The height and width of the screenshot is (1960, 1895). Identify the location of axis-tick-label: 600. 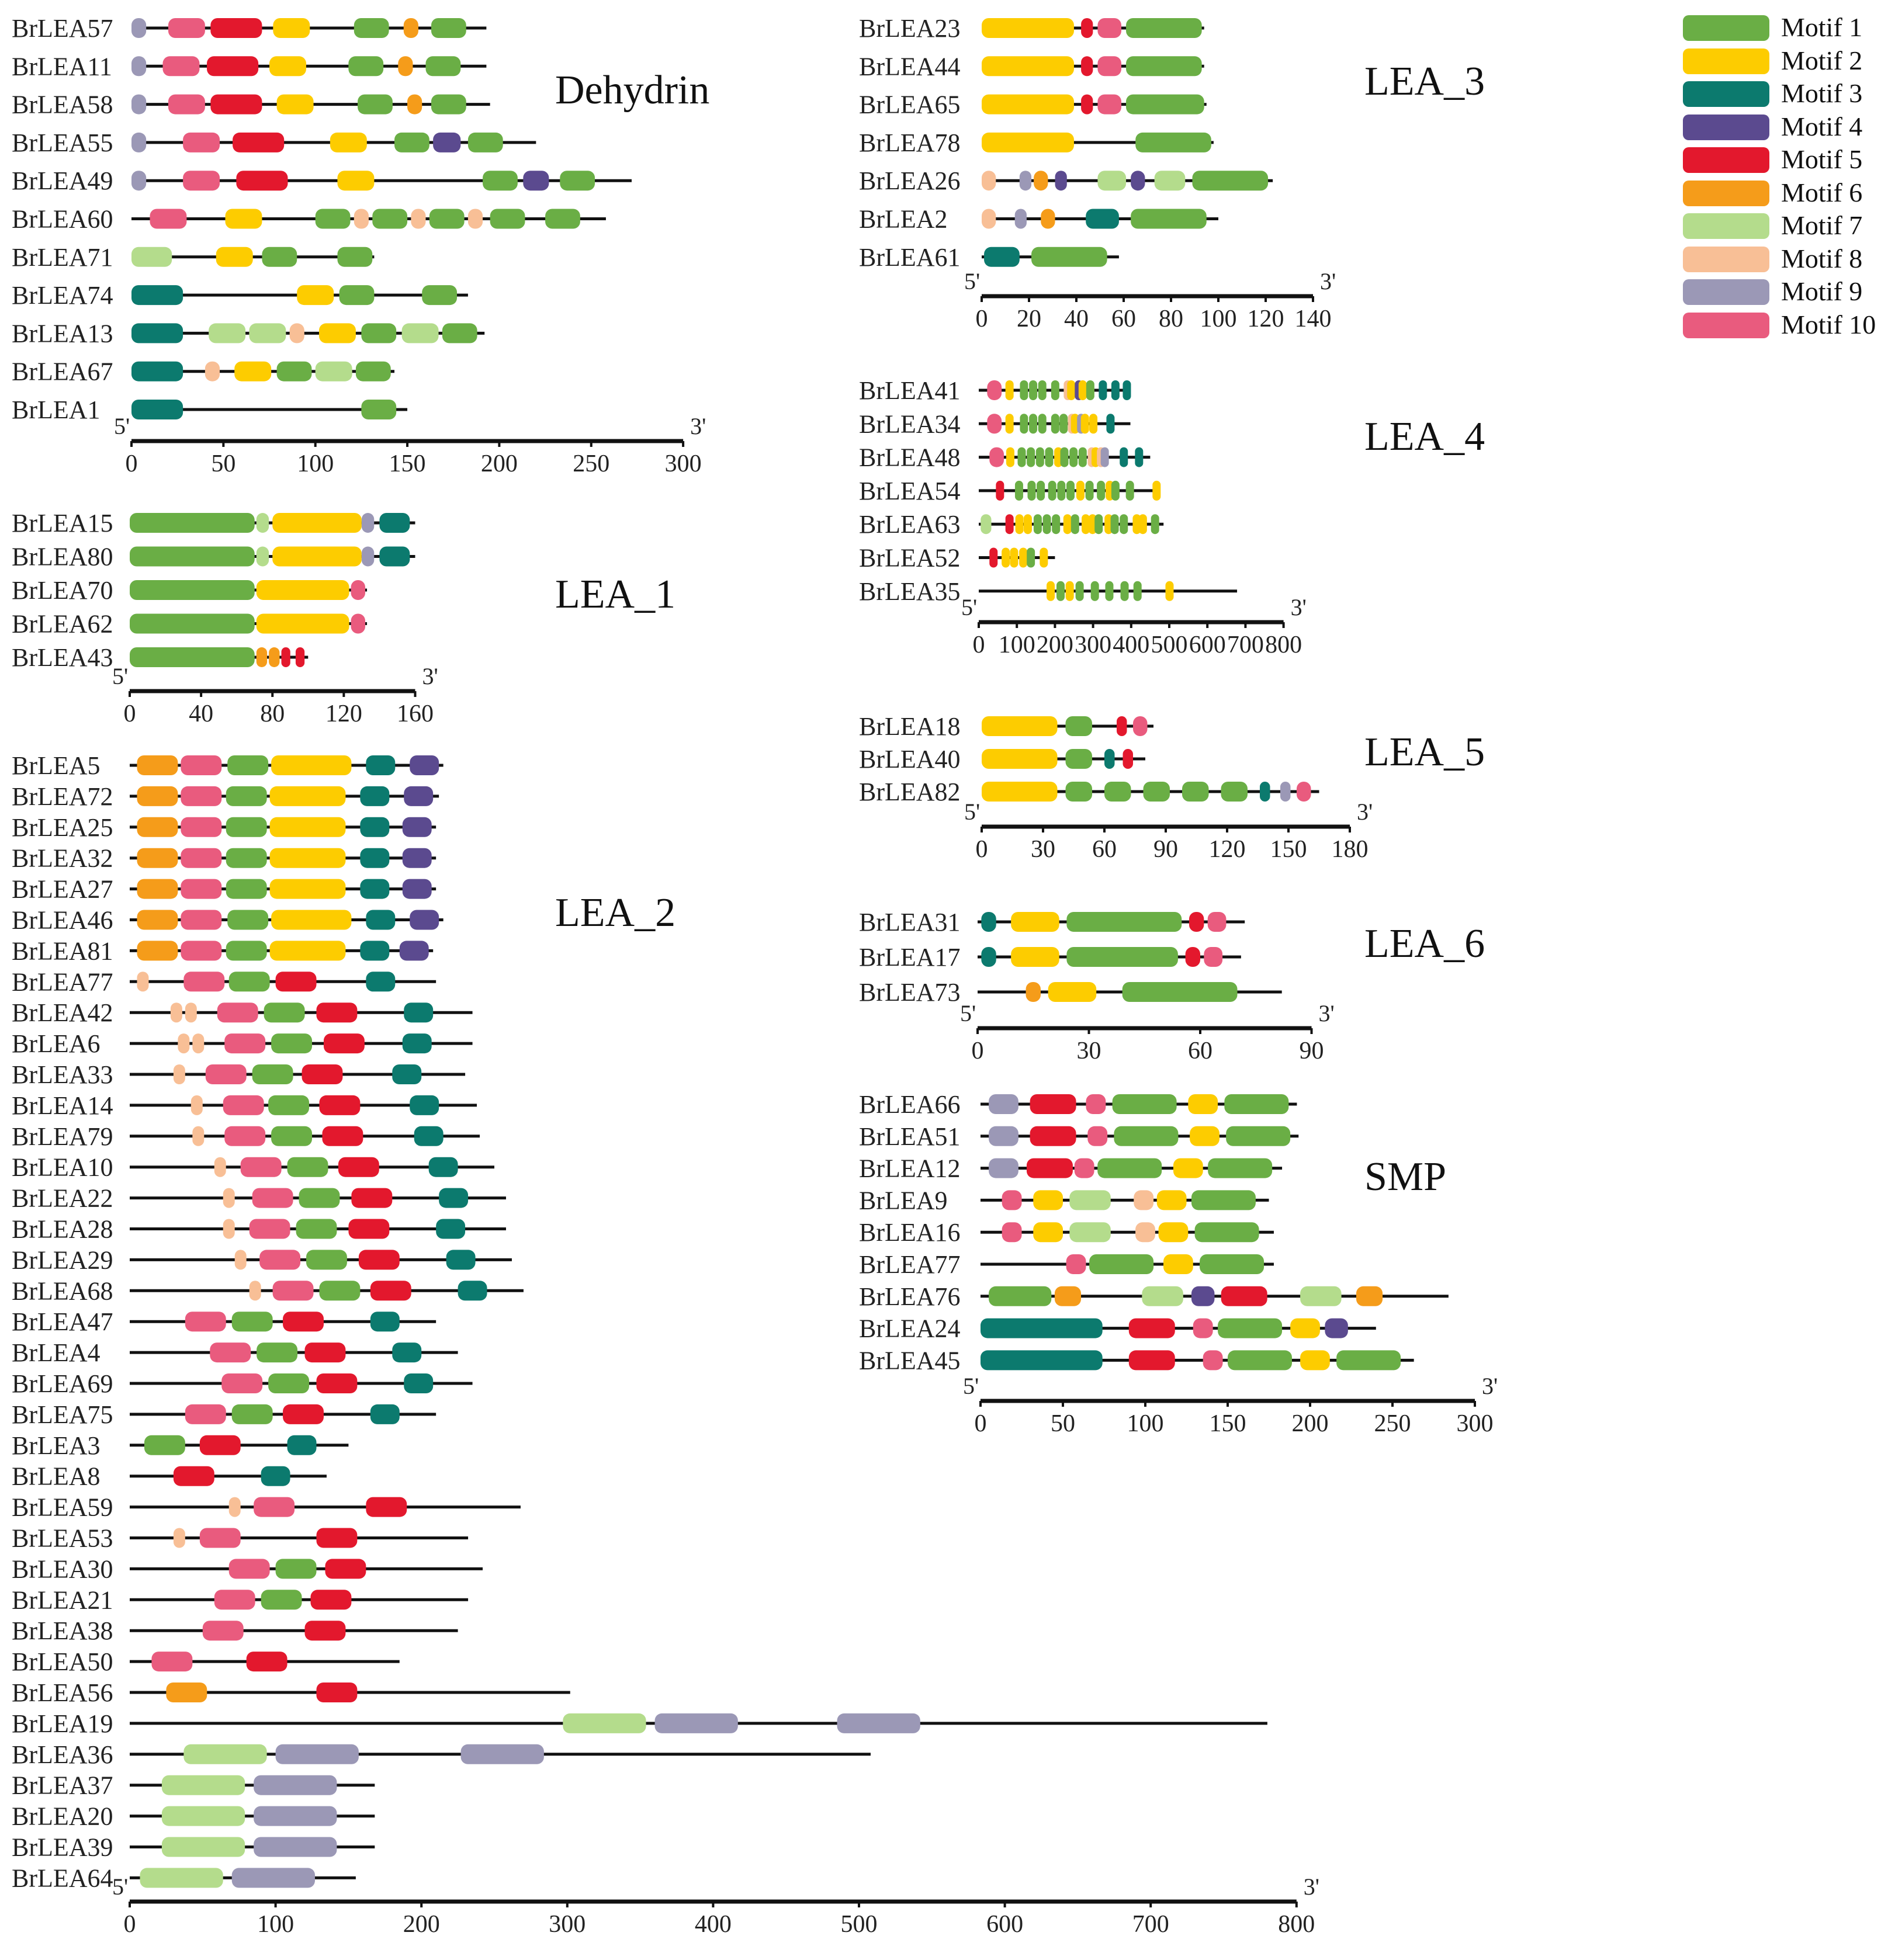
(1208, 645).